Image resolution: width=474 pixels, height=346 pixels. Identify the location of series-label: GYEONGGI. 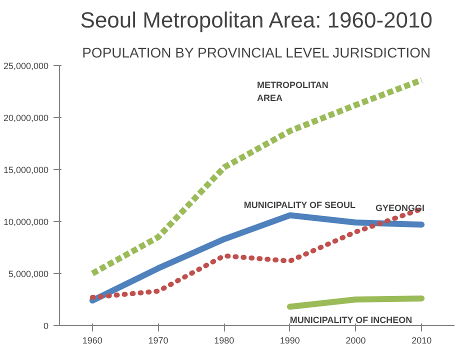
(400, 208).